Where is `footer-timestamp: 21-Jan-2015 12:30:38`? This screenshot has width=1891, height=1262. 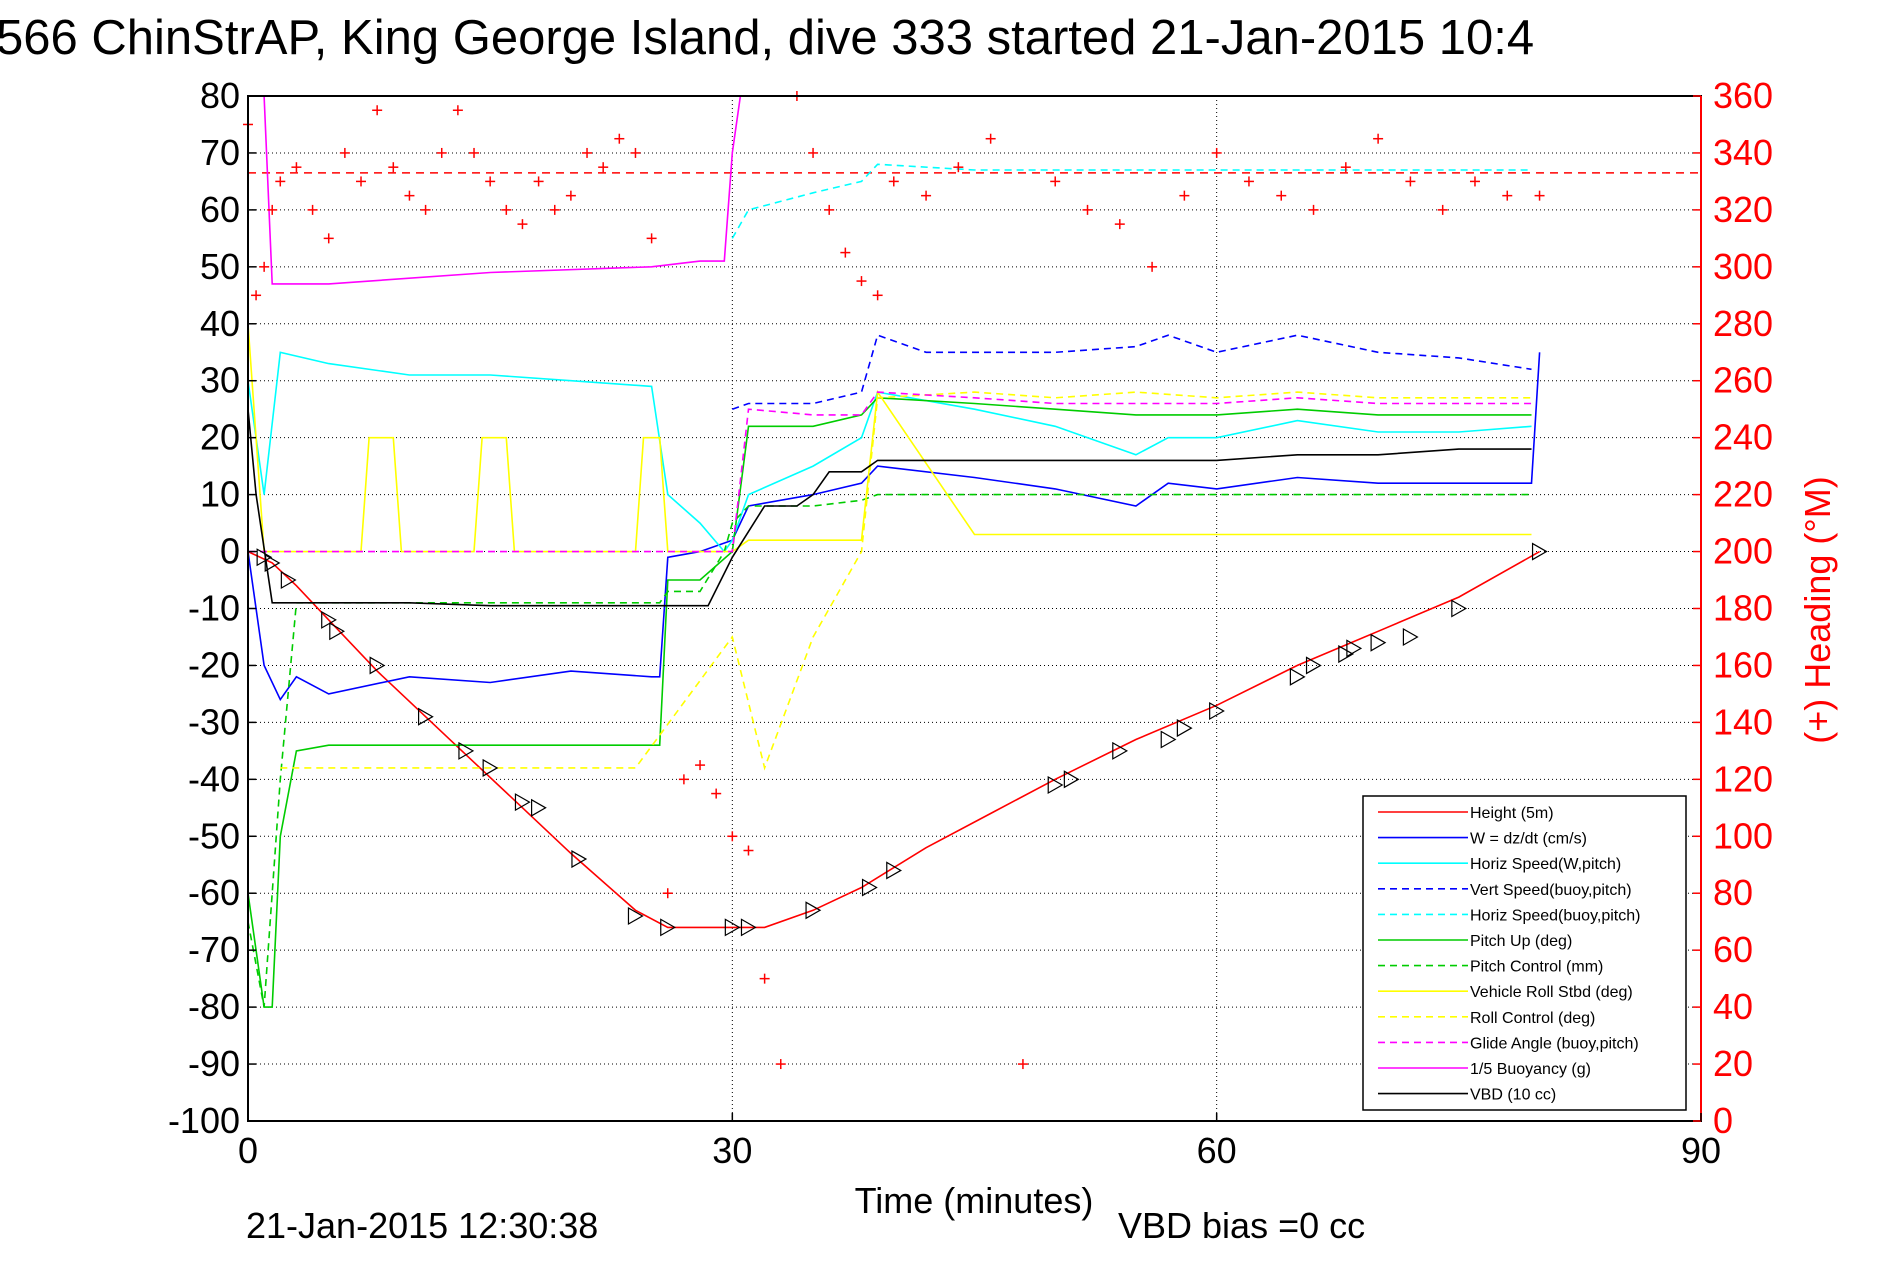 footer-timestamp: 21-Jan-2015 12:30:38 is located at coordinates (422, 1225).